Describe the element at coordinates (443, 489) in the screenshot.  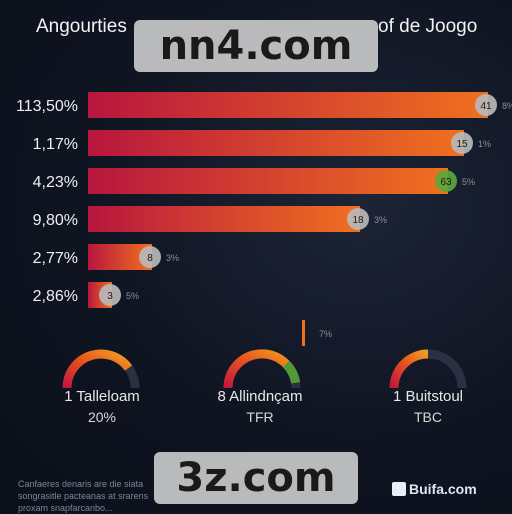
I see `brand-label: Buifa.com` at that location.